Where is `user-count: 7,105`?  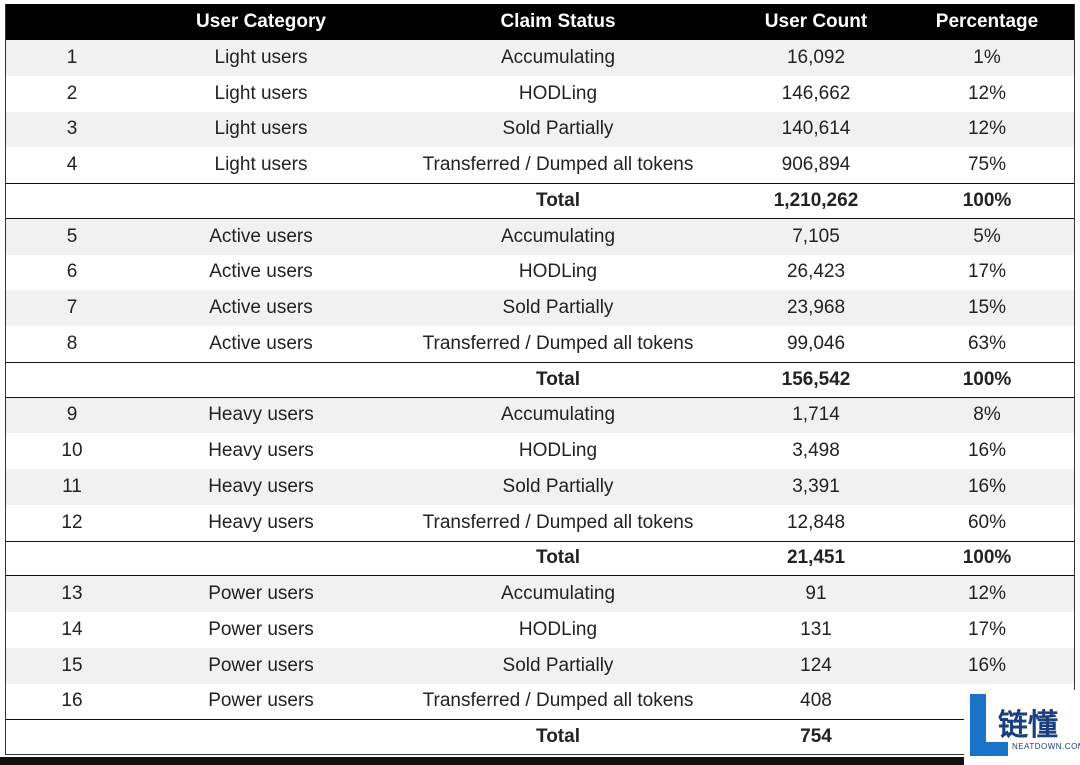
user-count: 7,105 is located at coordinates (816, 236).